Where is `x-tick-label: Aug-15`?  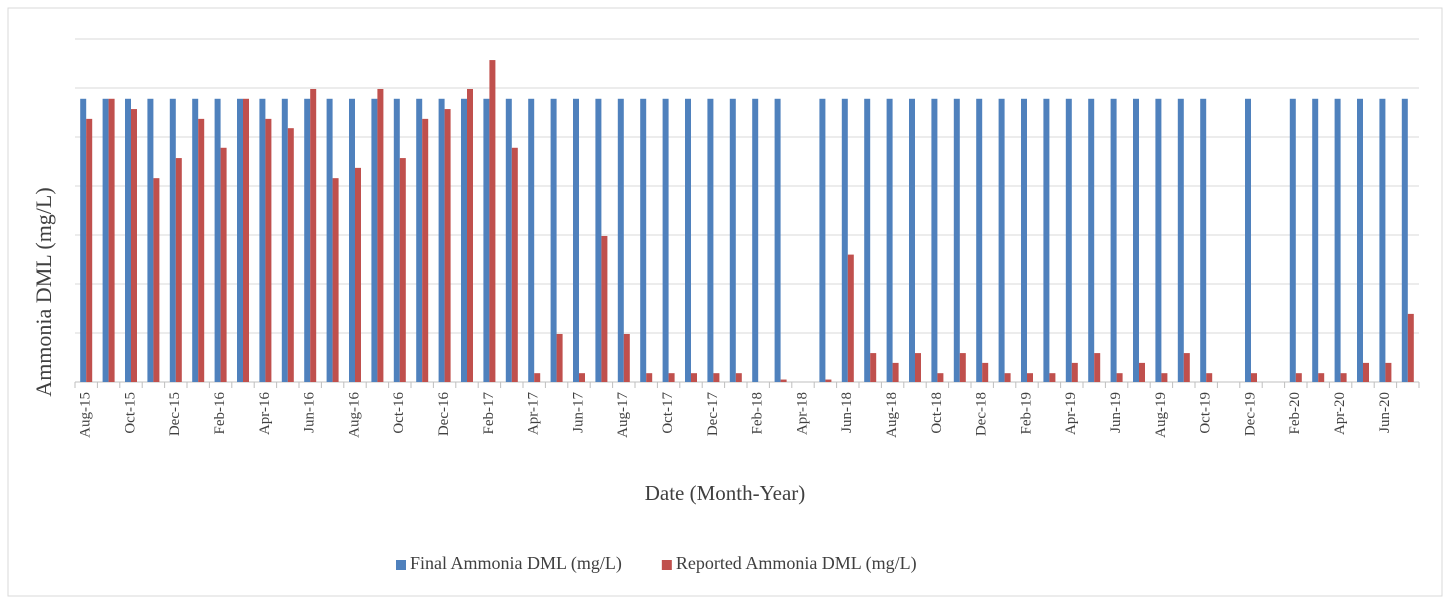 x-tick-label: Aug-15 is located at coordinates (86, 415).